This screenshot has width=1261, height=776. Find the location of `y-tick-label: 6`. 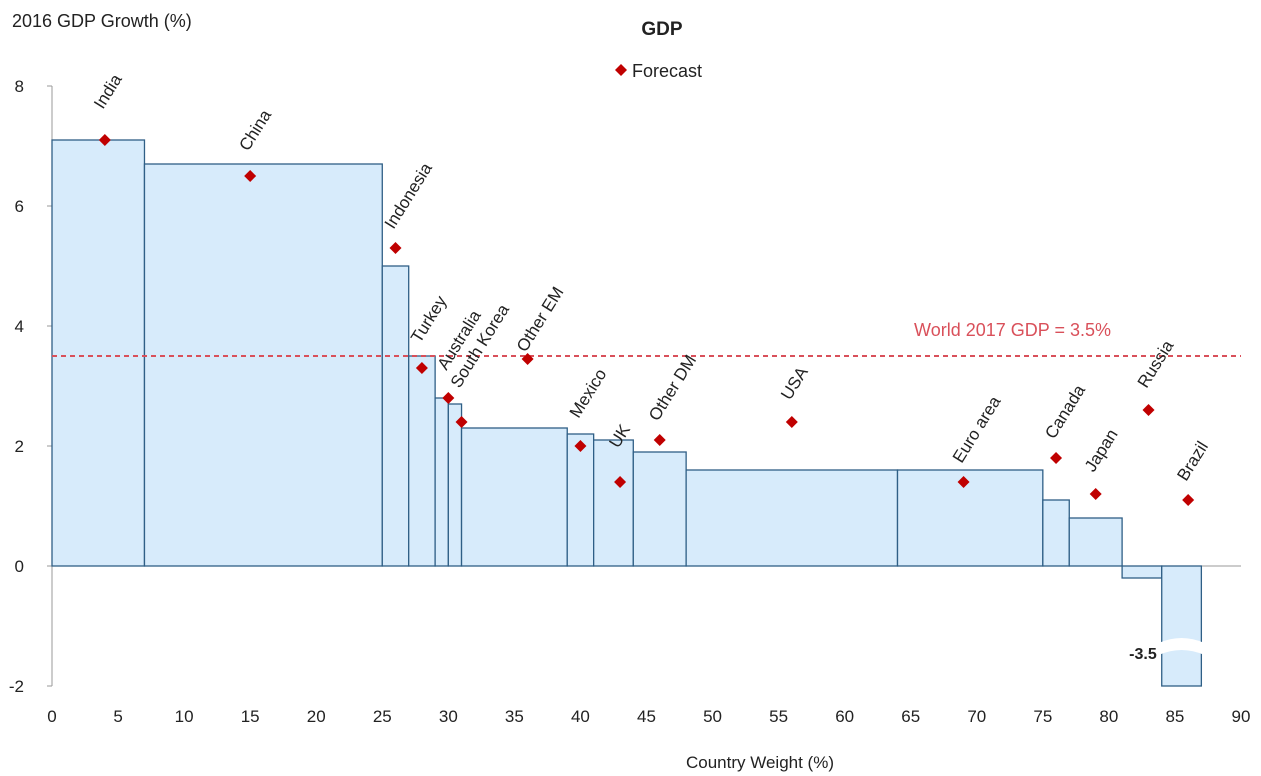

y-tick-label: 6 is located at coordinates (19, 206).